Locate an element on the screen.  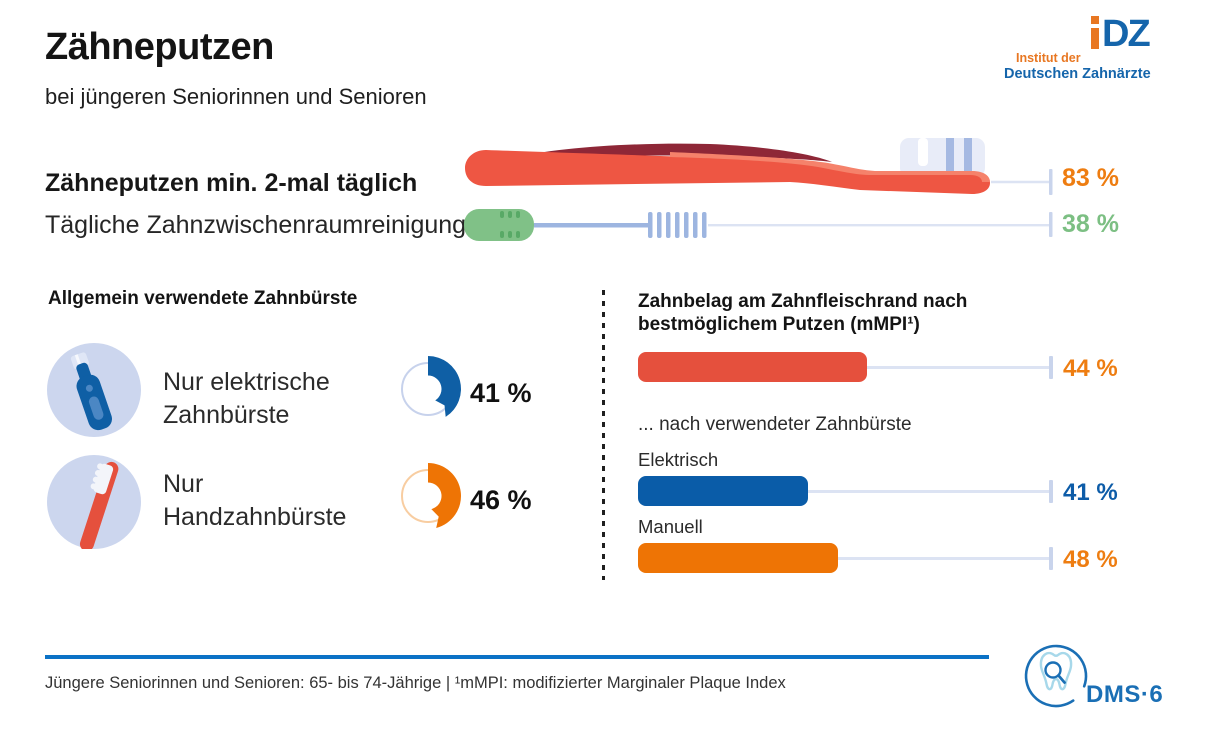
electric-toothbrush-icon is located at coordinates (94, 390).